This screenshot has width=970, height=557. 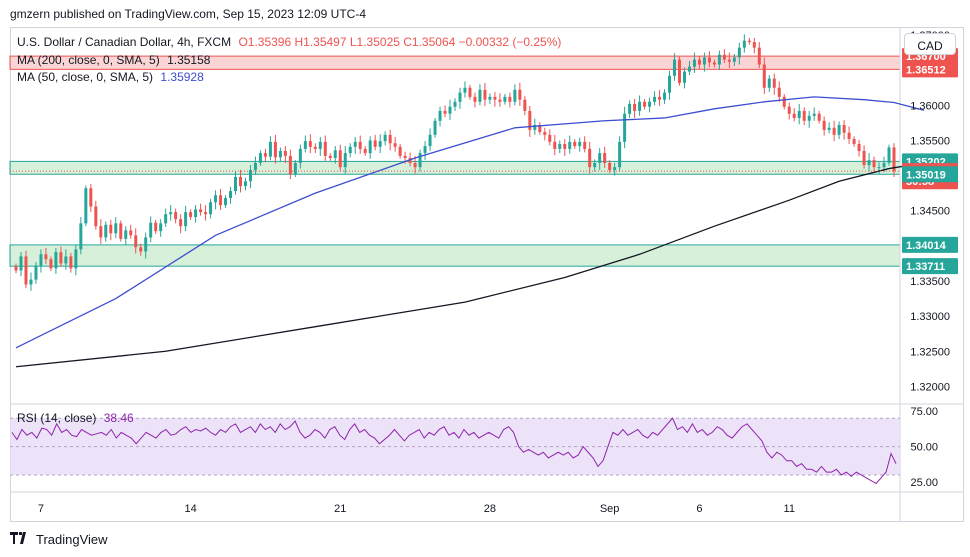 What do you see at coordinates (59, 539) in the screenshot?
I see `tradingview-footer: TradingView` at bounding box center [59, 539].